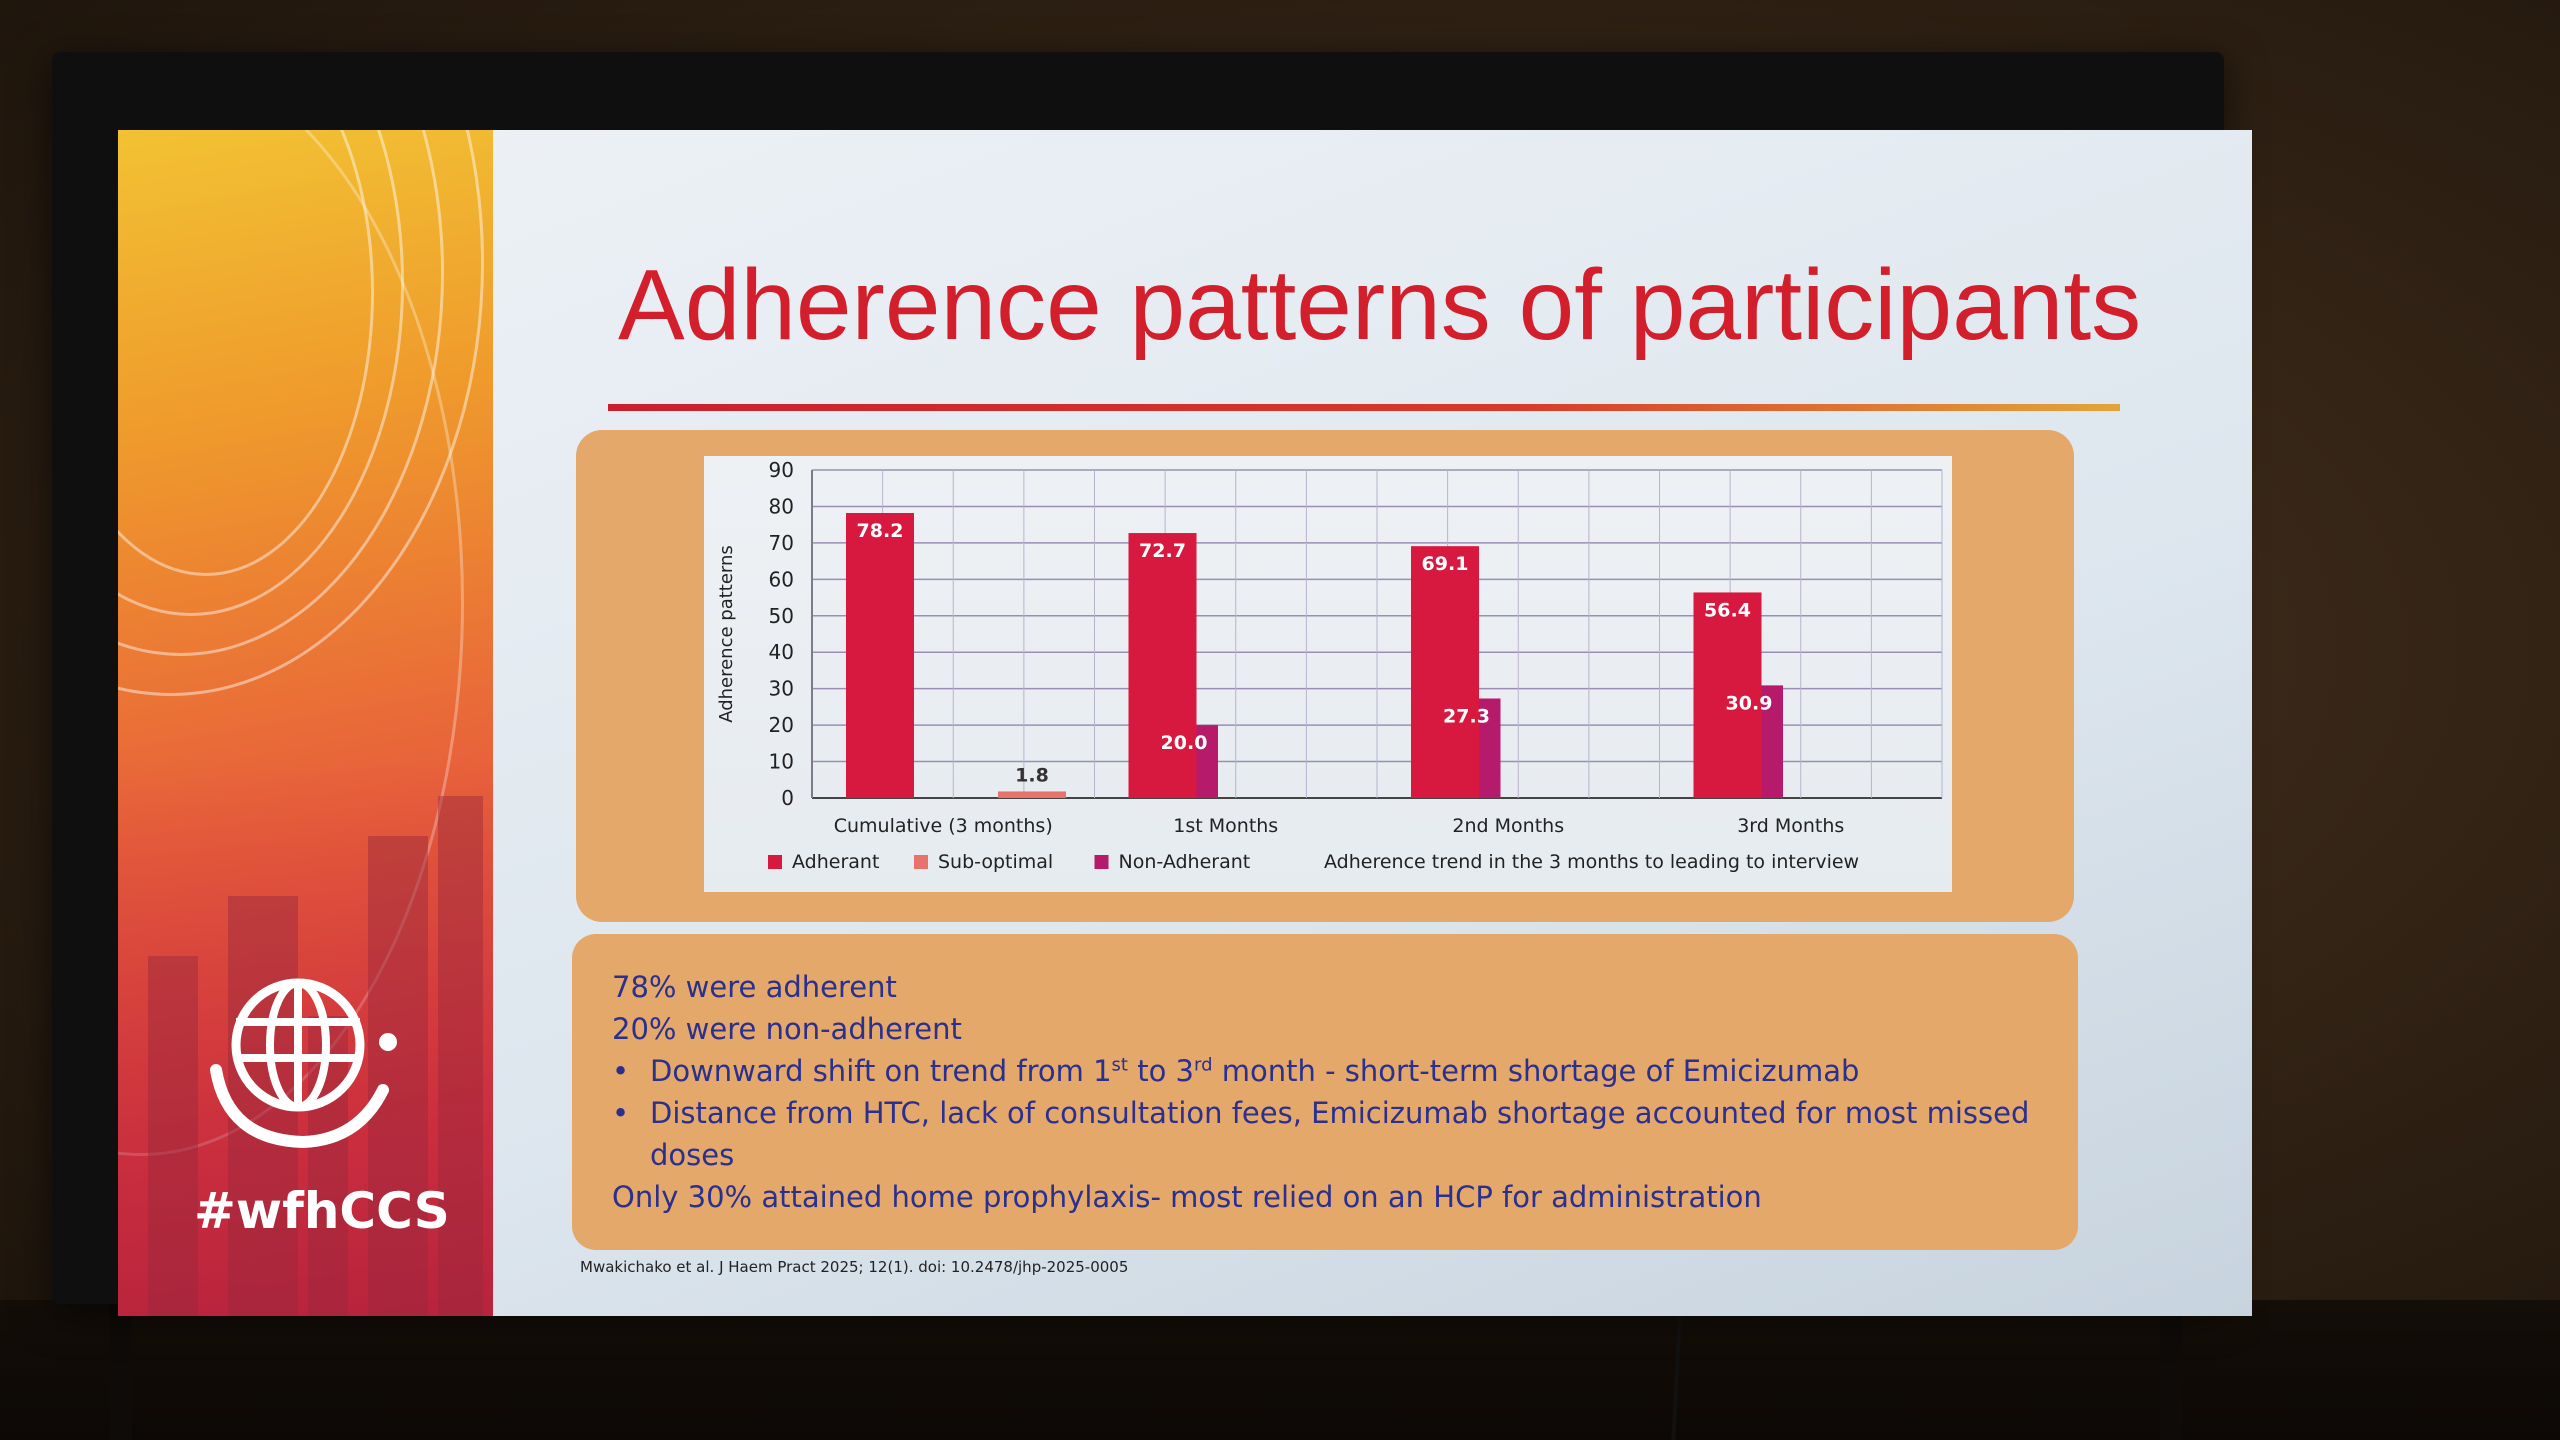 Image resolution: width=2560 pixels, height=1440 pixels. I want to click on y-tick-label: 50, so click(781, 616).